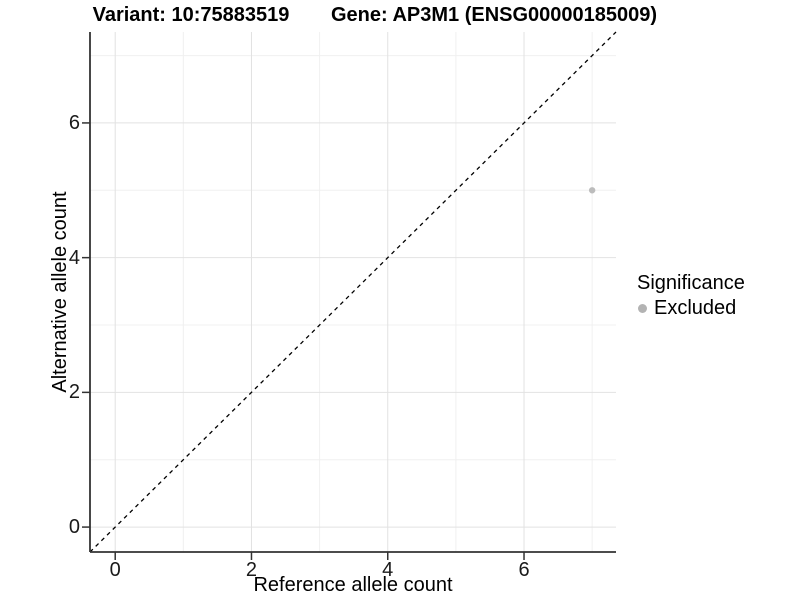 Image resolution: width=800 pixels, height=600 pixels. What do you see at coordinates (74, 527) in the screenshot?
I see `y-tick-label: 0` at bounding box center [74, 527].